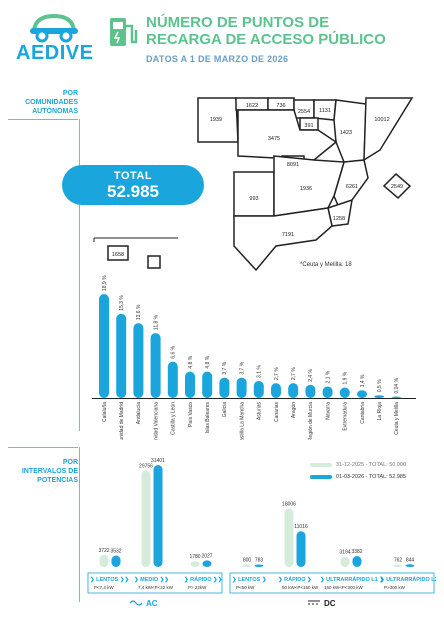 Image resolution: width=444 pixels, height=620 pixels. Describe the element at coordinates (122, 421) in the screenshot. I see `category-label: Comunidad de Madrid` at that location.